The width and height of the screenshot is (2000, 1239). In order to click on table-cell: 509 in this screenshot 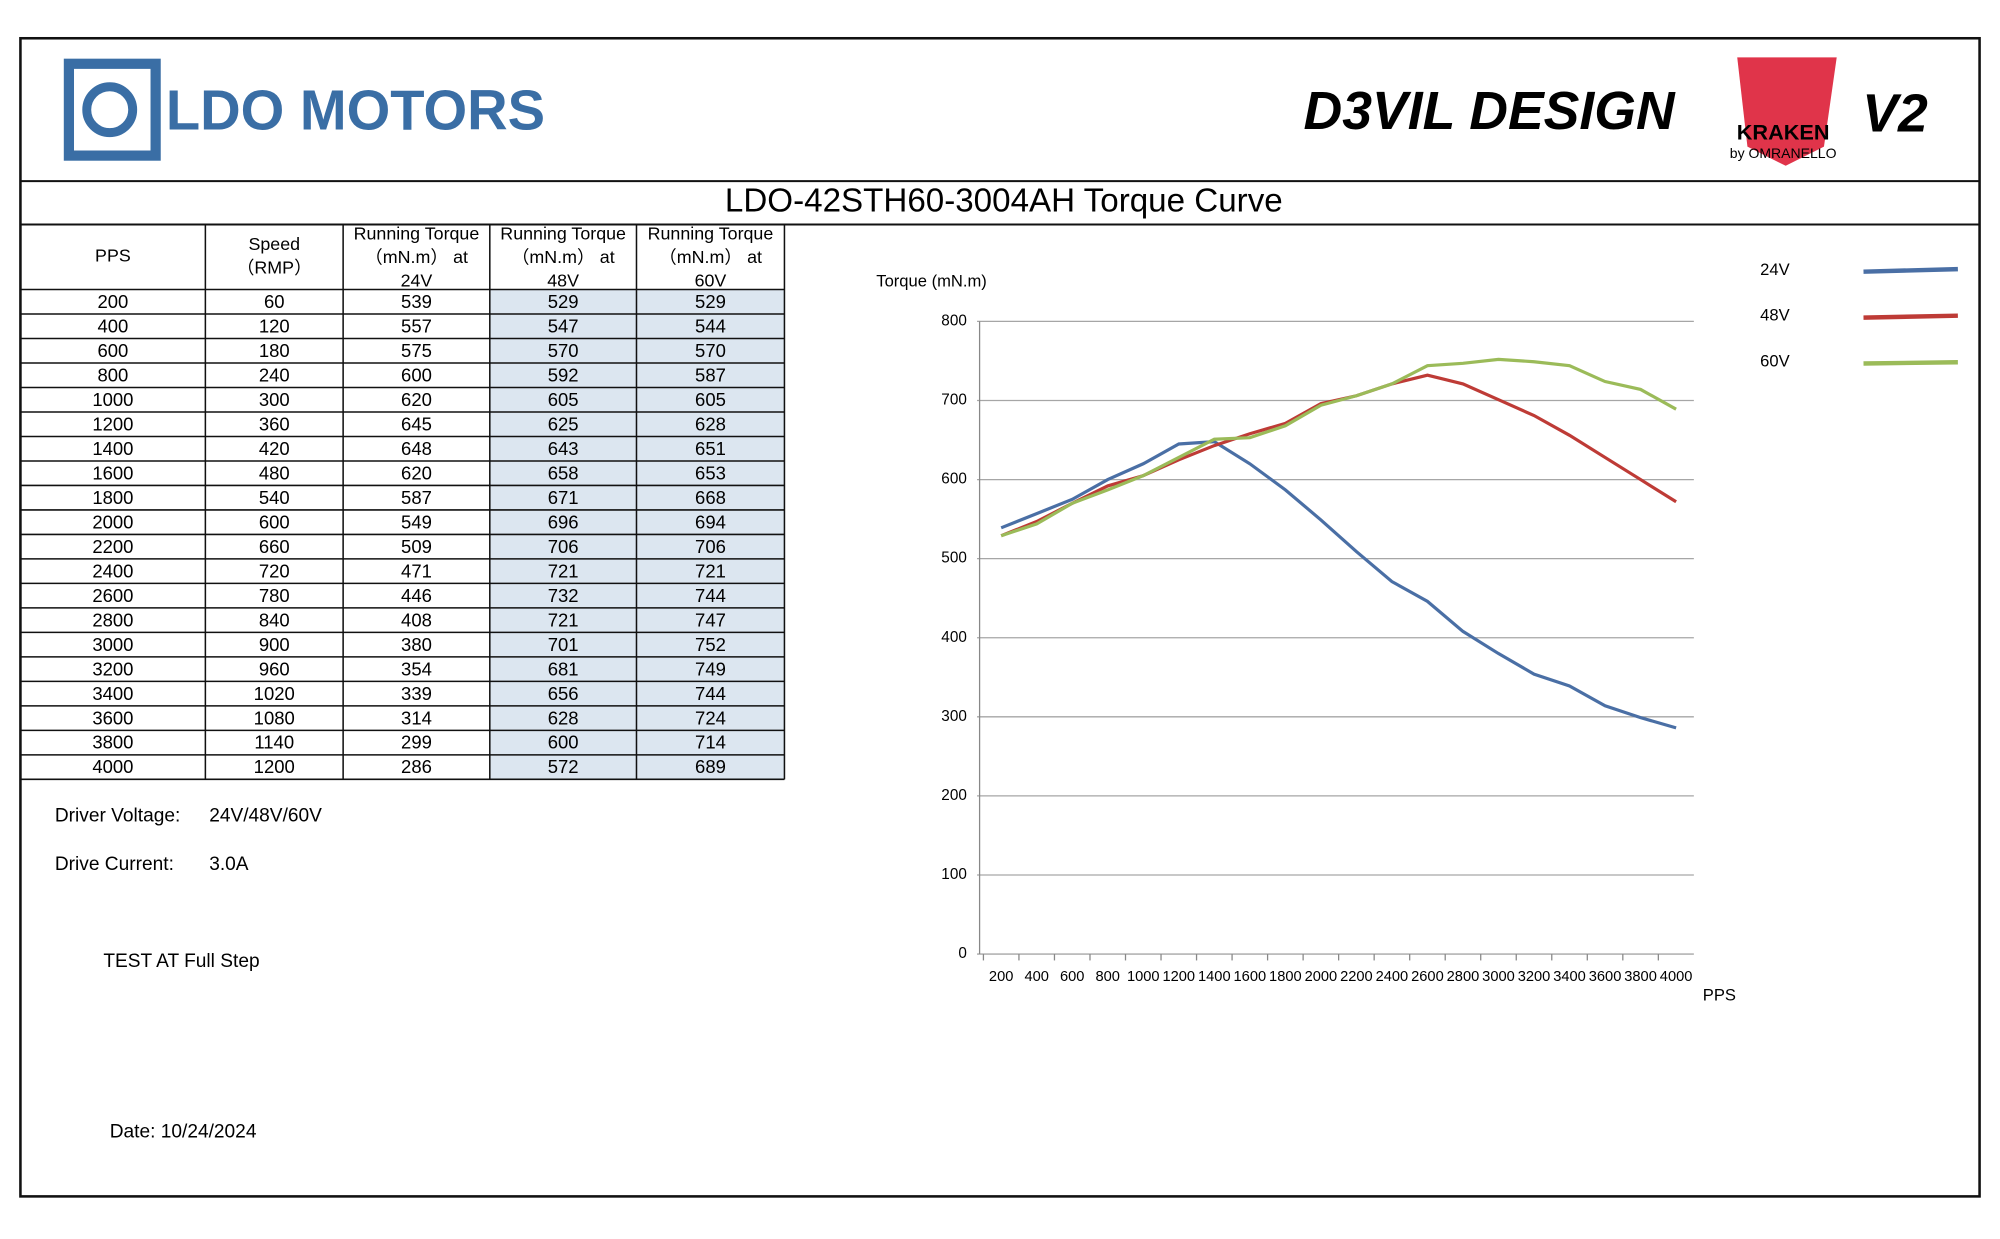, I will do `click(416, 546)`.